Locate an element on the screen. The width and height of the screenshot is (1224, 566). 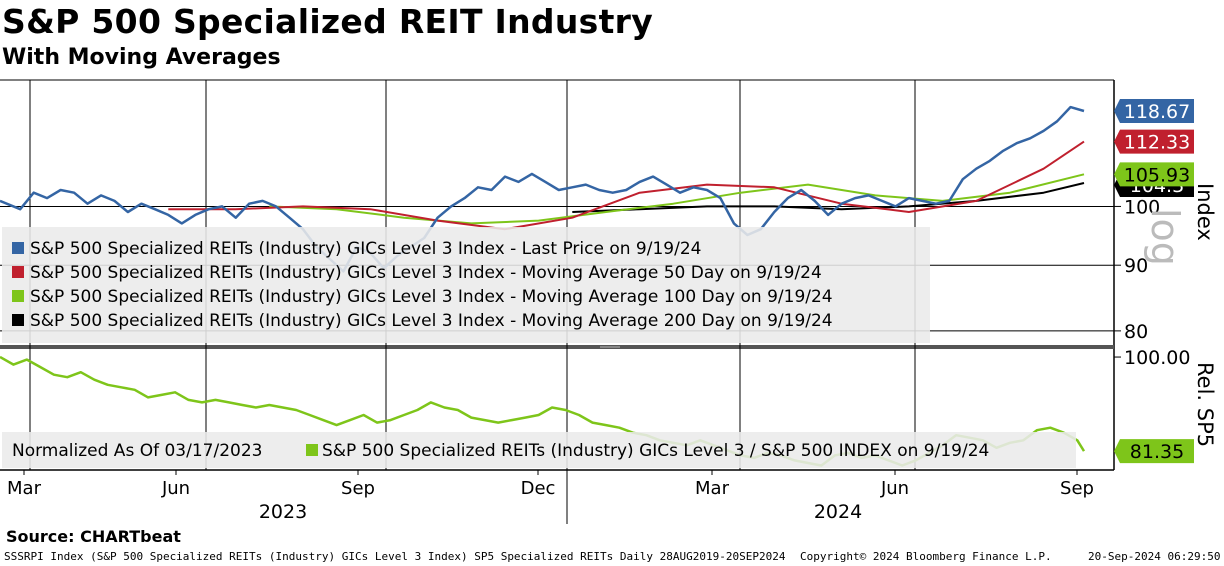
y-tick-label: 100.00 is located at coordinates (1157, 358).